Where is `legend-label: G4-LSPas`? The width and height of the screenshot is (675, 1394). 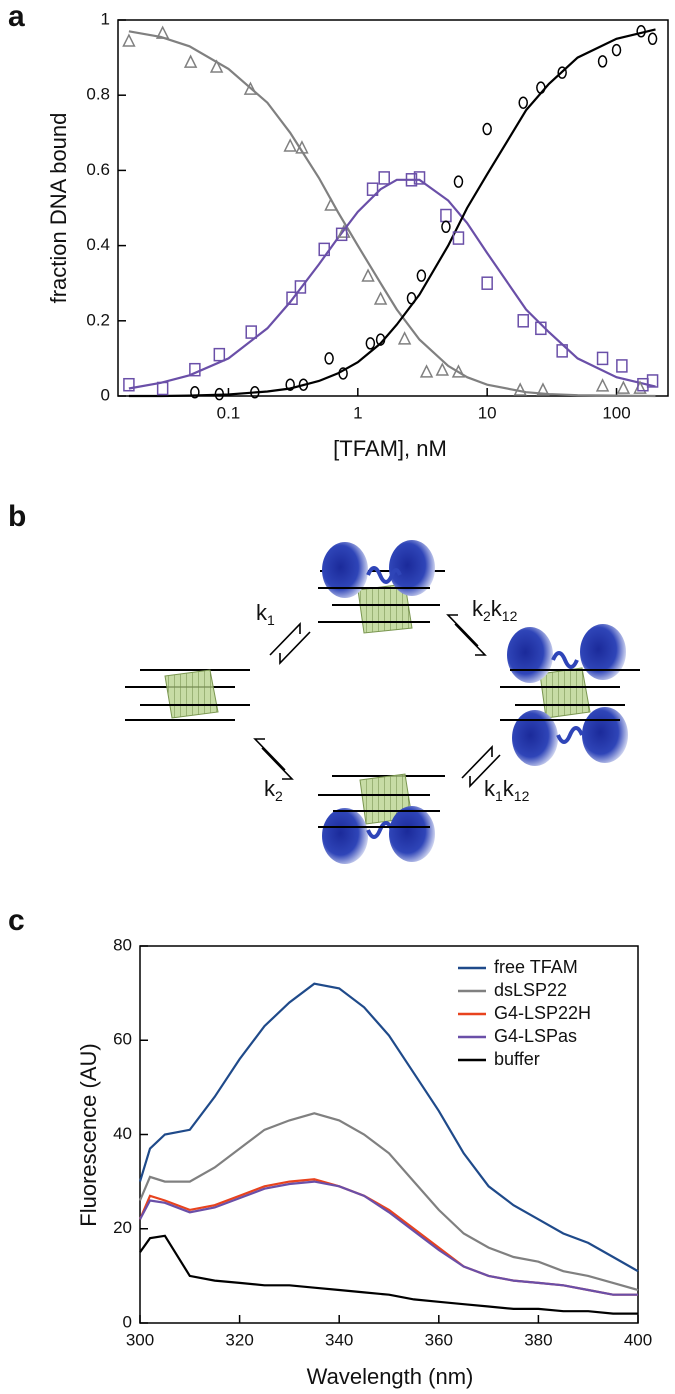 legend-label: G4-LSPas is located at coordinates (535, 1036).